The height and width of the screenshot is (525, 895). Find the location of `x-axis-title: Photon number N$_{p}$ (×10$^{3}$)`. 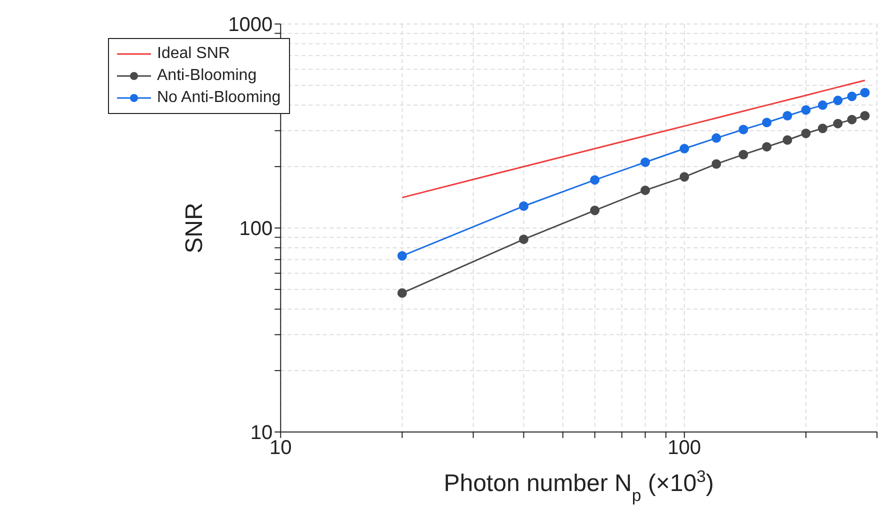

x-axis-title: Photon number N$_{p}$ (×10$^{3}$) is located at coordinates (579, 485).